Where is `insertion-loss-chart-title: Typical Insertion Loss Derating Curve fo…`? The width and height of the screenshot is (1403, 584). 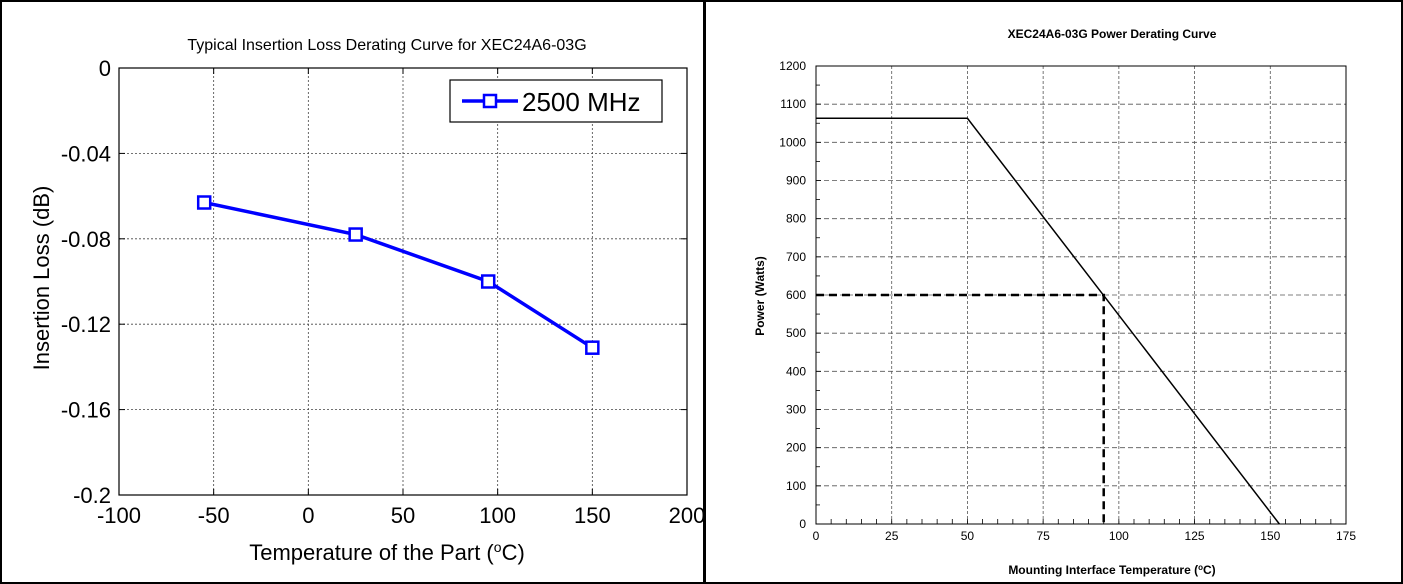
insertion-loss-chart-title: Typical Insertion Loss Derating Curve fo… is located at coordinates (386, 45).